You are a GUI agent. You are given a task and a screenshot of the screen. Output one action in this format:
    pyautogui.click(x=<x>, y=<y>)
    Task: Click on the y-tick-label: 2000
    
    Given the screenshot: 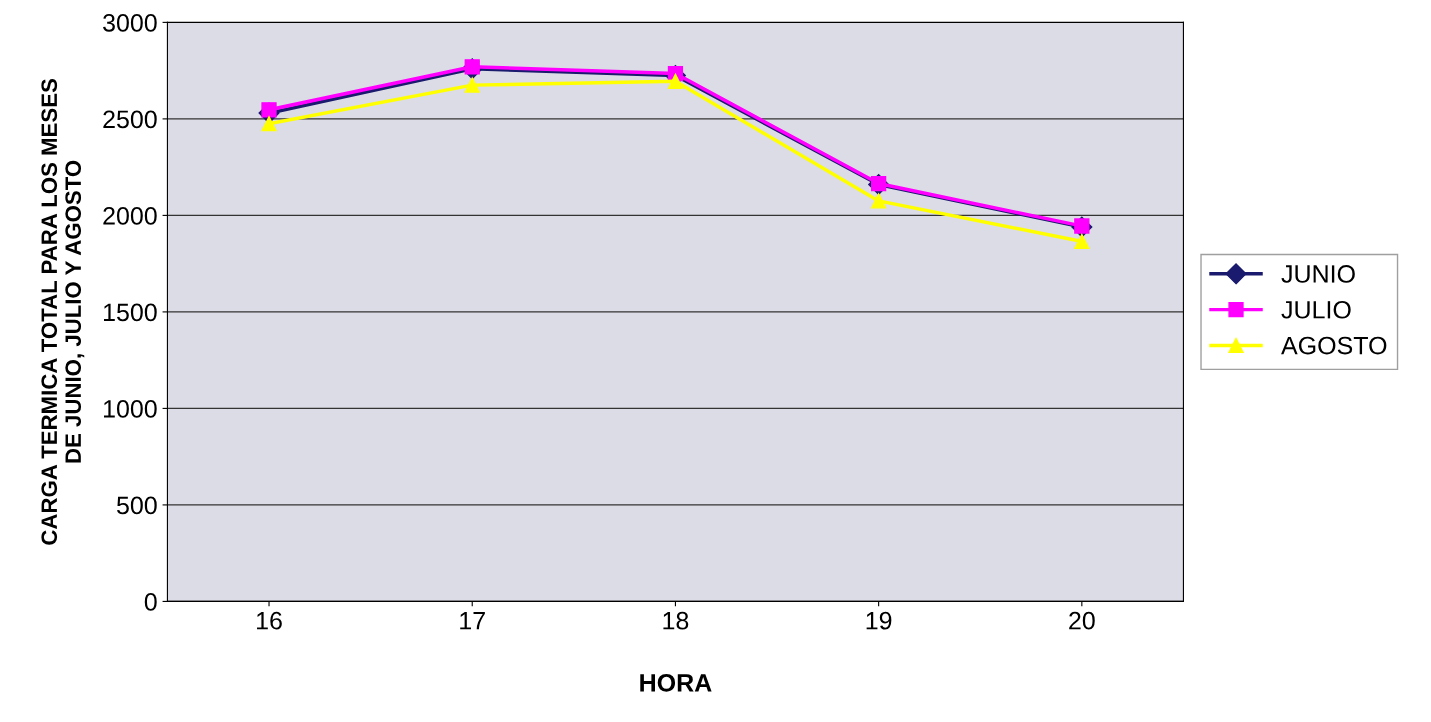 What is the action you would take?
    pyautogui.click(x=130, y=216)
    